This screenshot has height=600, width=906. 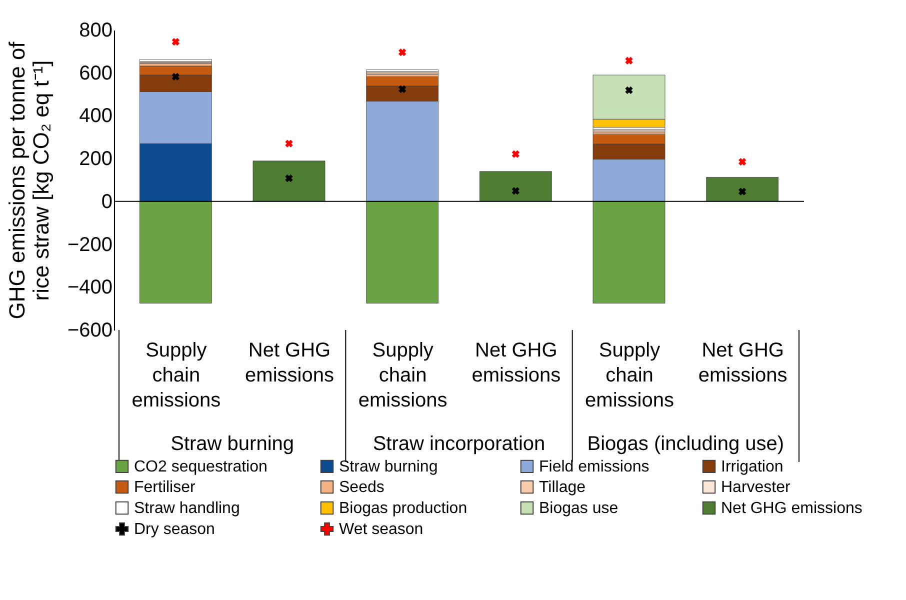 I want to click on text: Straw burning, so click(x=232, y=444).